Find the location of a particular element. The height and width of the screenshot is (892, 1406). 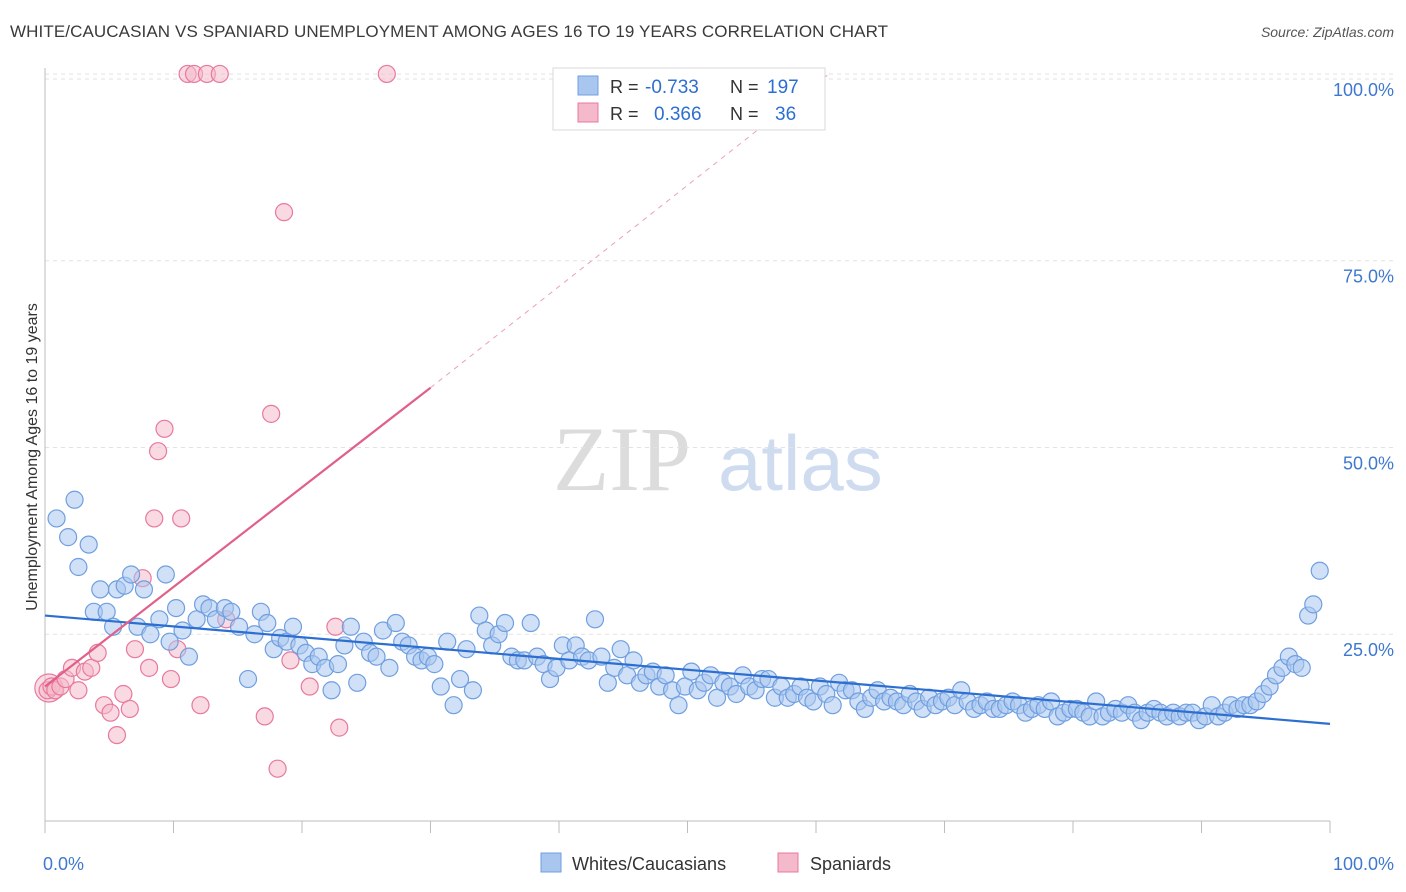

y-axis-label: Unemployment Among Ages 16 to 19 years is located at coordinates (32, 457).